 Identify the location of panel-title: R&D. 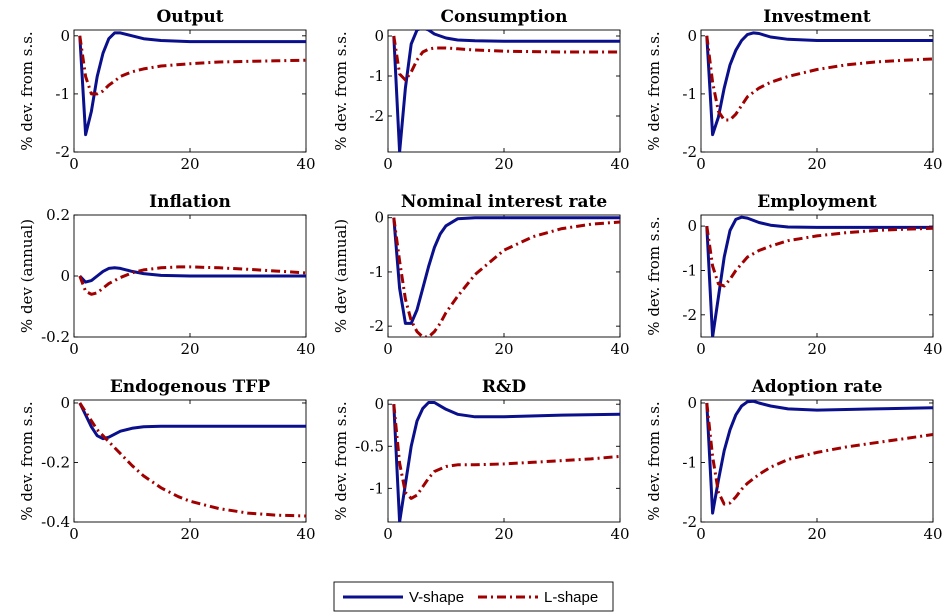
(504, 387).